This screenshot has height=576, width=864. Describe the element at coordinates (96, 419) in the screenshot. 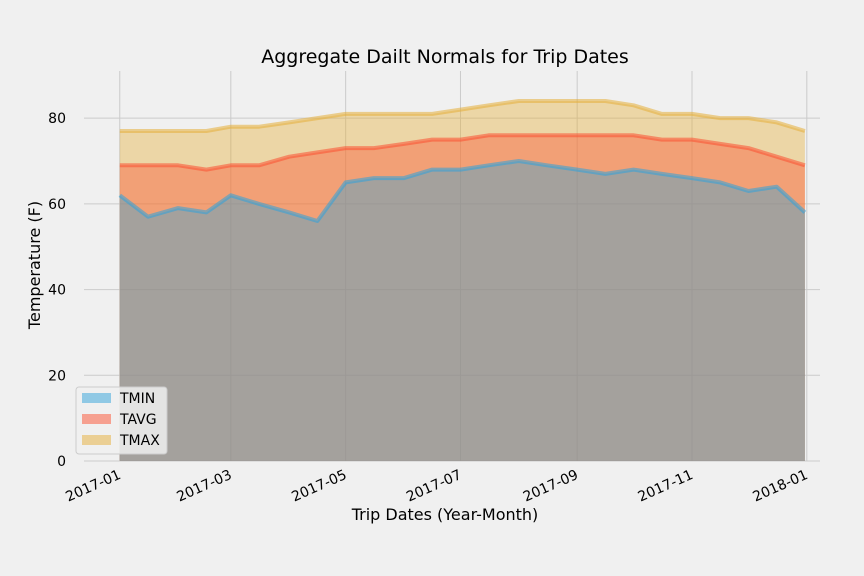

I see `legend-swatch-tavg` at that location.